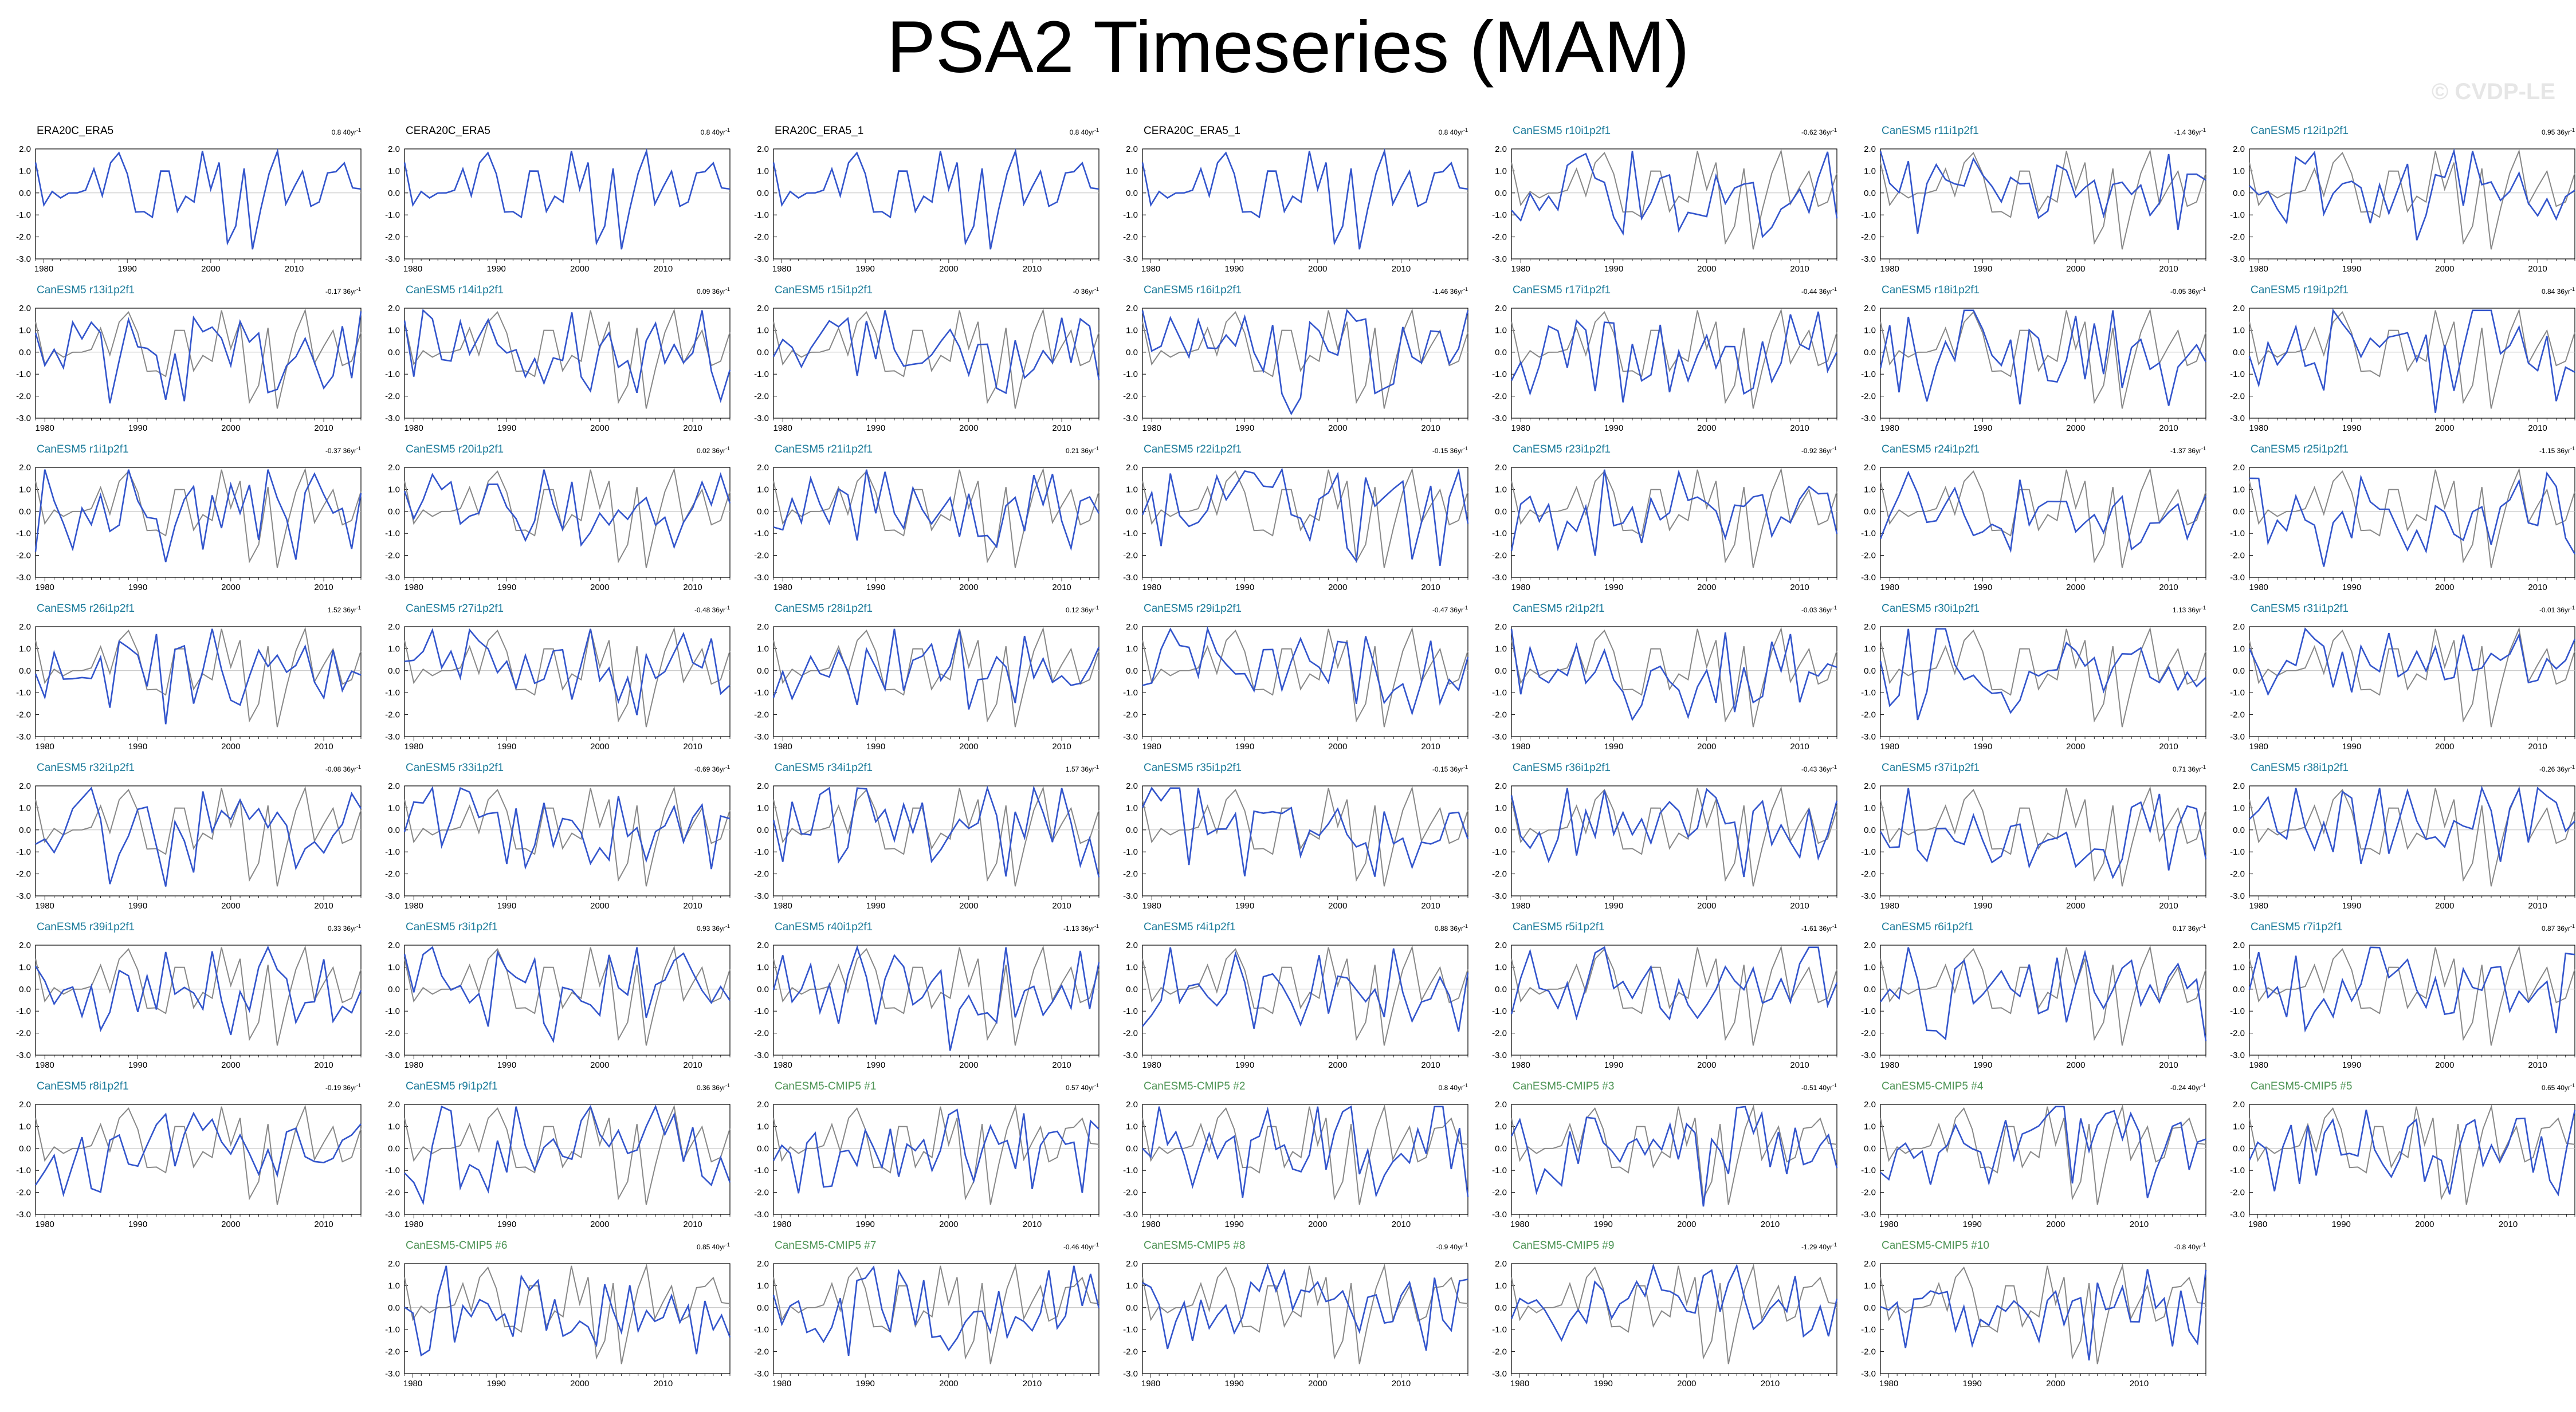 The width and height of the screenshot is (2576, 1412). Describe the element at coordinates (2300, 609) in the screenshot. I see `panel-label: CanESM5 r31i1p2f1` at that location.